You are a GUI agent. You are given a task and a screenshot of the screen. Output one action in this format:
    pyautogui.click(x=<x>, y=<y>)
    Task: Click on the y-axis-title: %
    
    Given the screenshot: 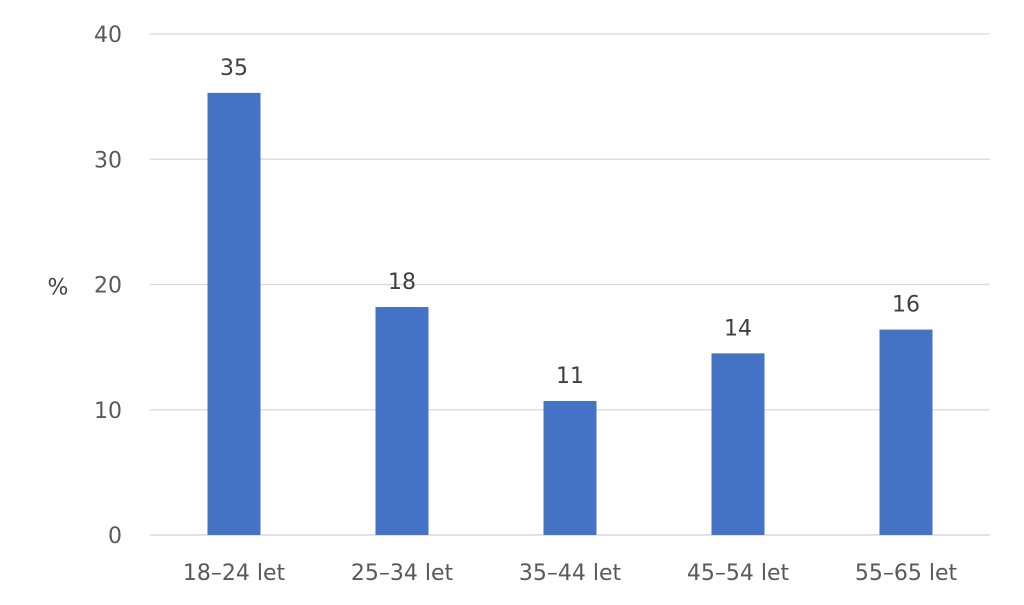 What is the action you would take?
    pyautogui.click(x=58, y=288)
    